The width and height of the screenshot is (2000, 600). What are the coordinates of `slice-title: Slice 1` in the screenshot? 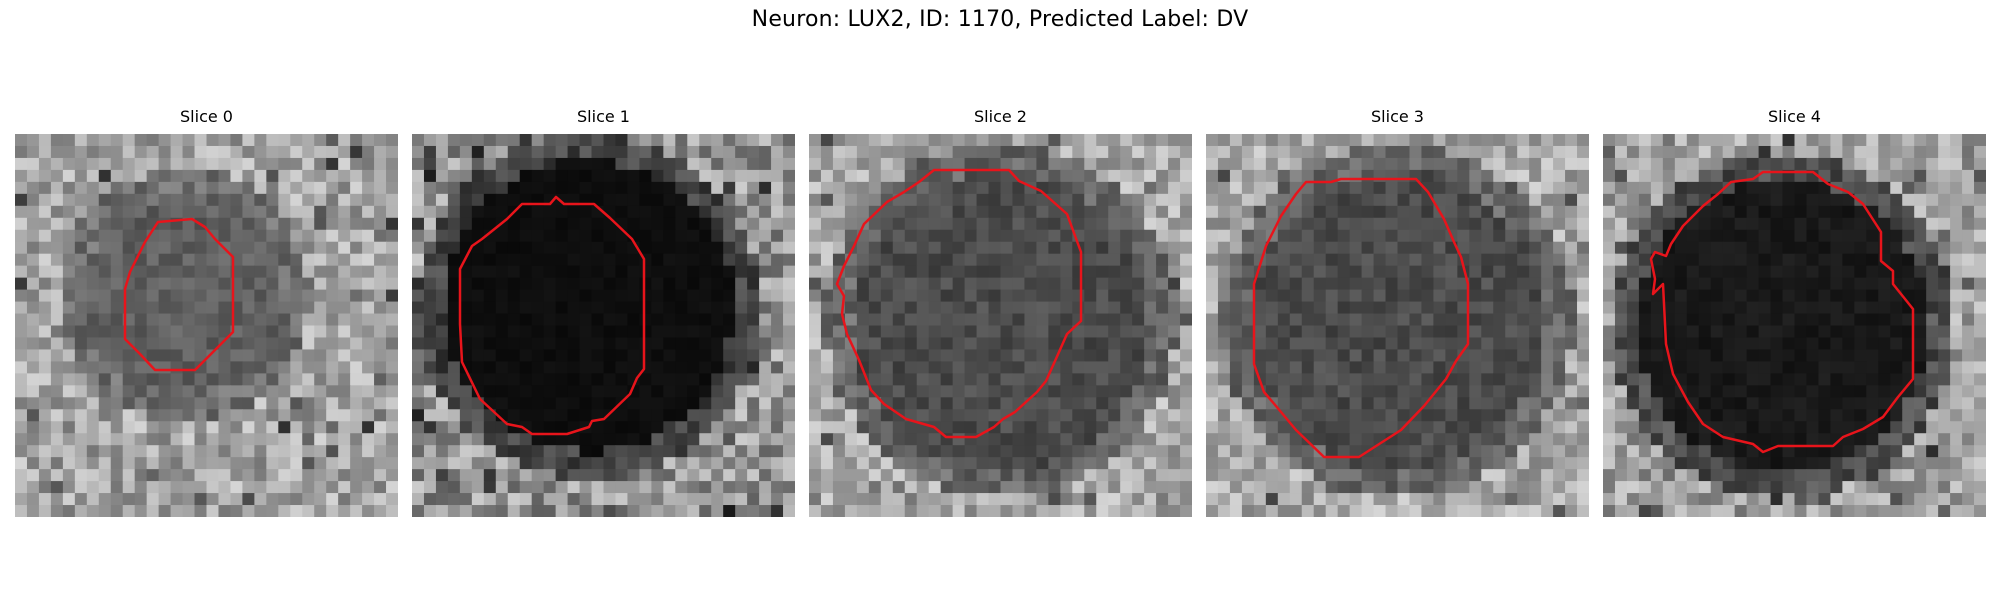 It's located at (603, 116).